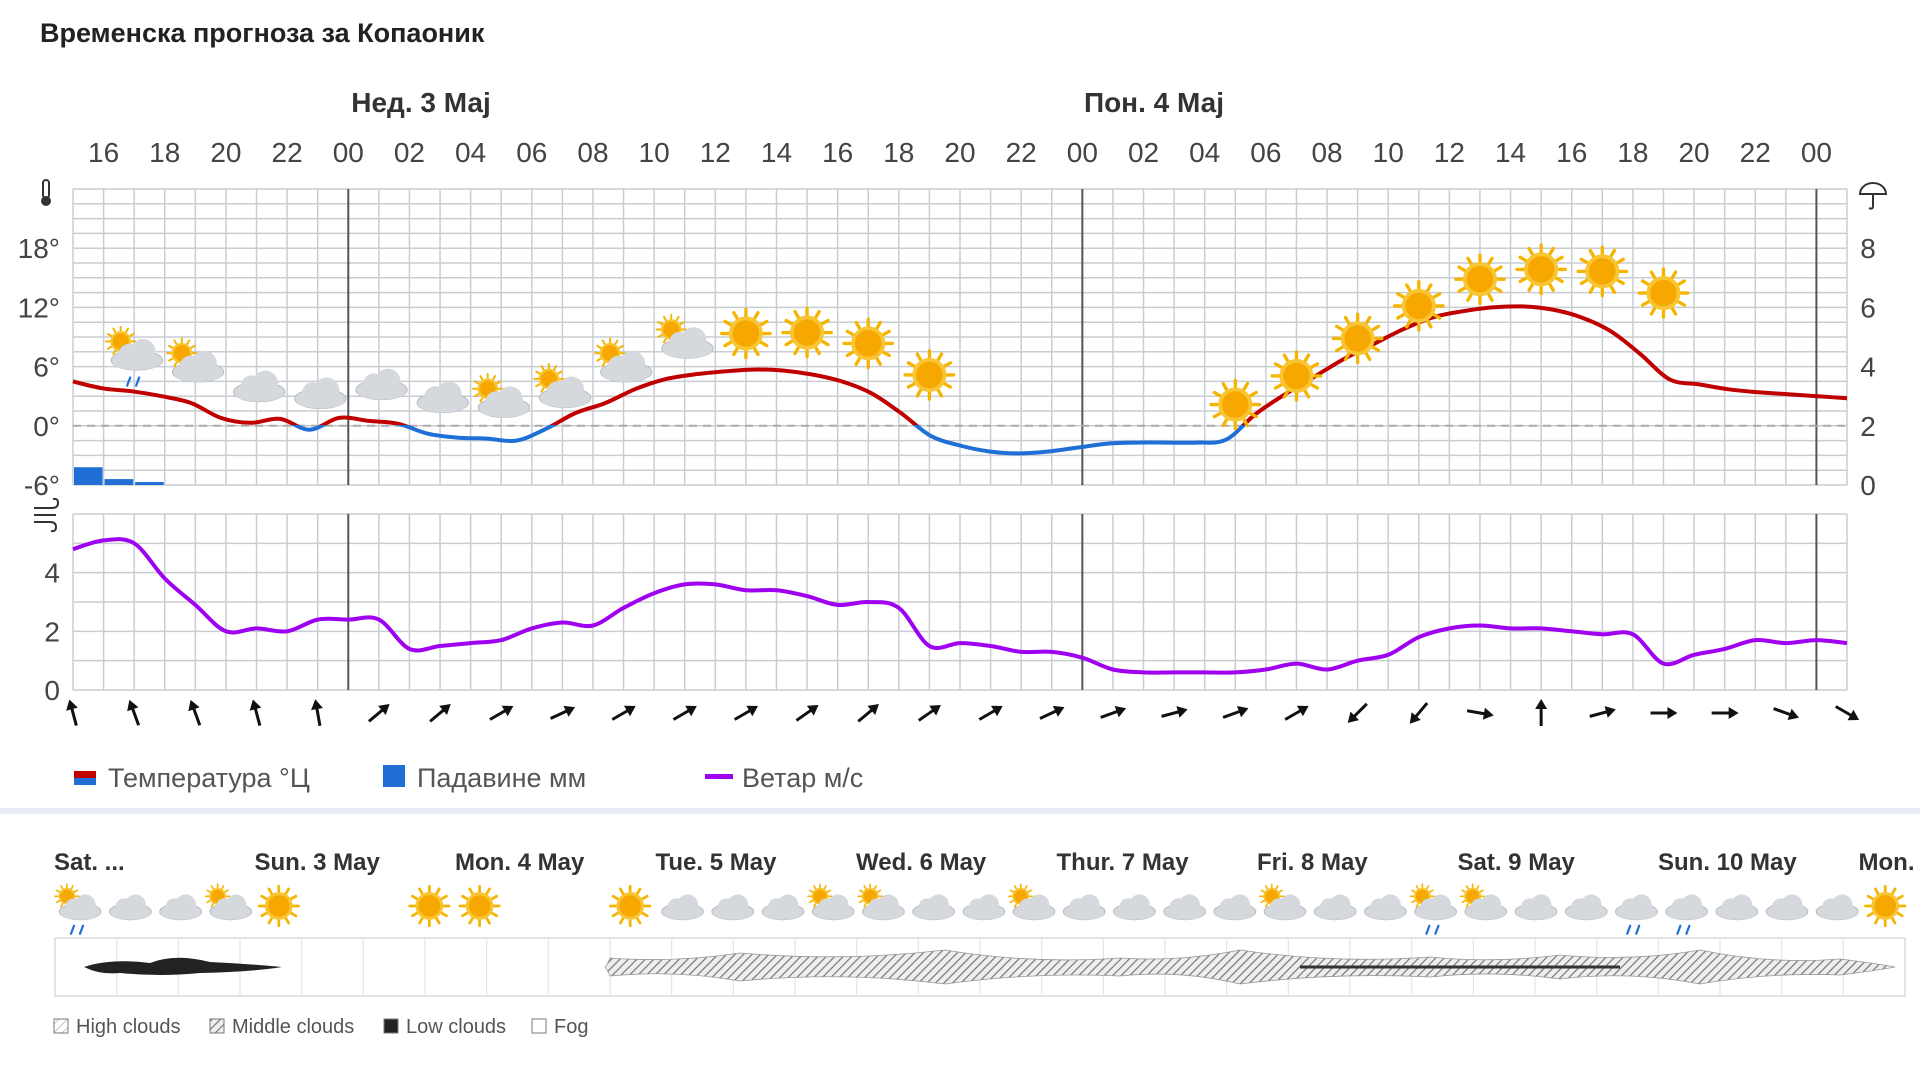 The height and width of the screenshot is (1085, 1920). What do you see at coordinates (1632, 152) in the screenshot?
I see `hour-label: 18` at bounding box center [1632, 152].